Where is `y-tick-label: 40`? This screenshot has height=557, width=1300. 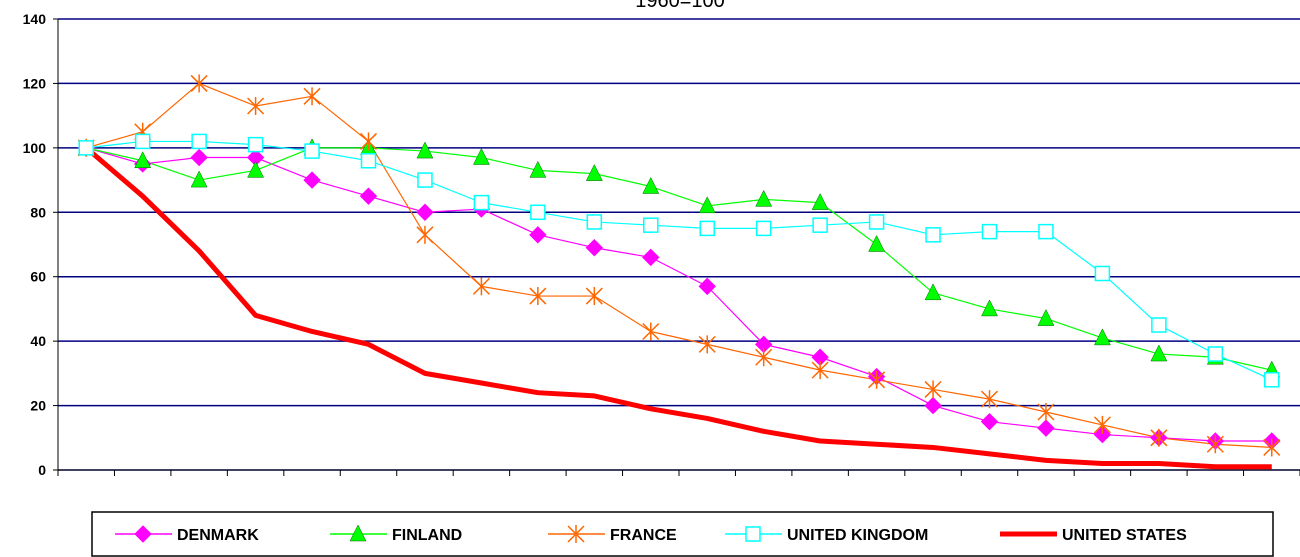 y-tick-label: 40 is located at coordinates (38, 341).